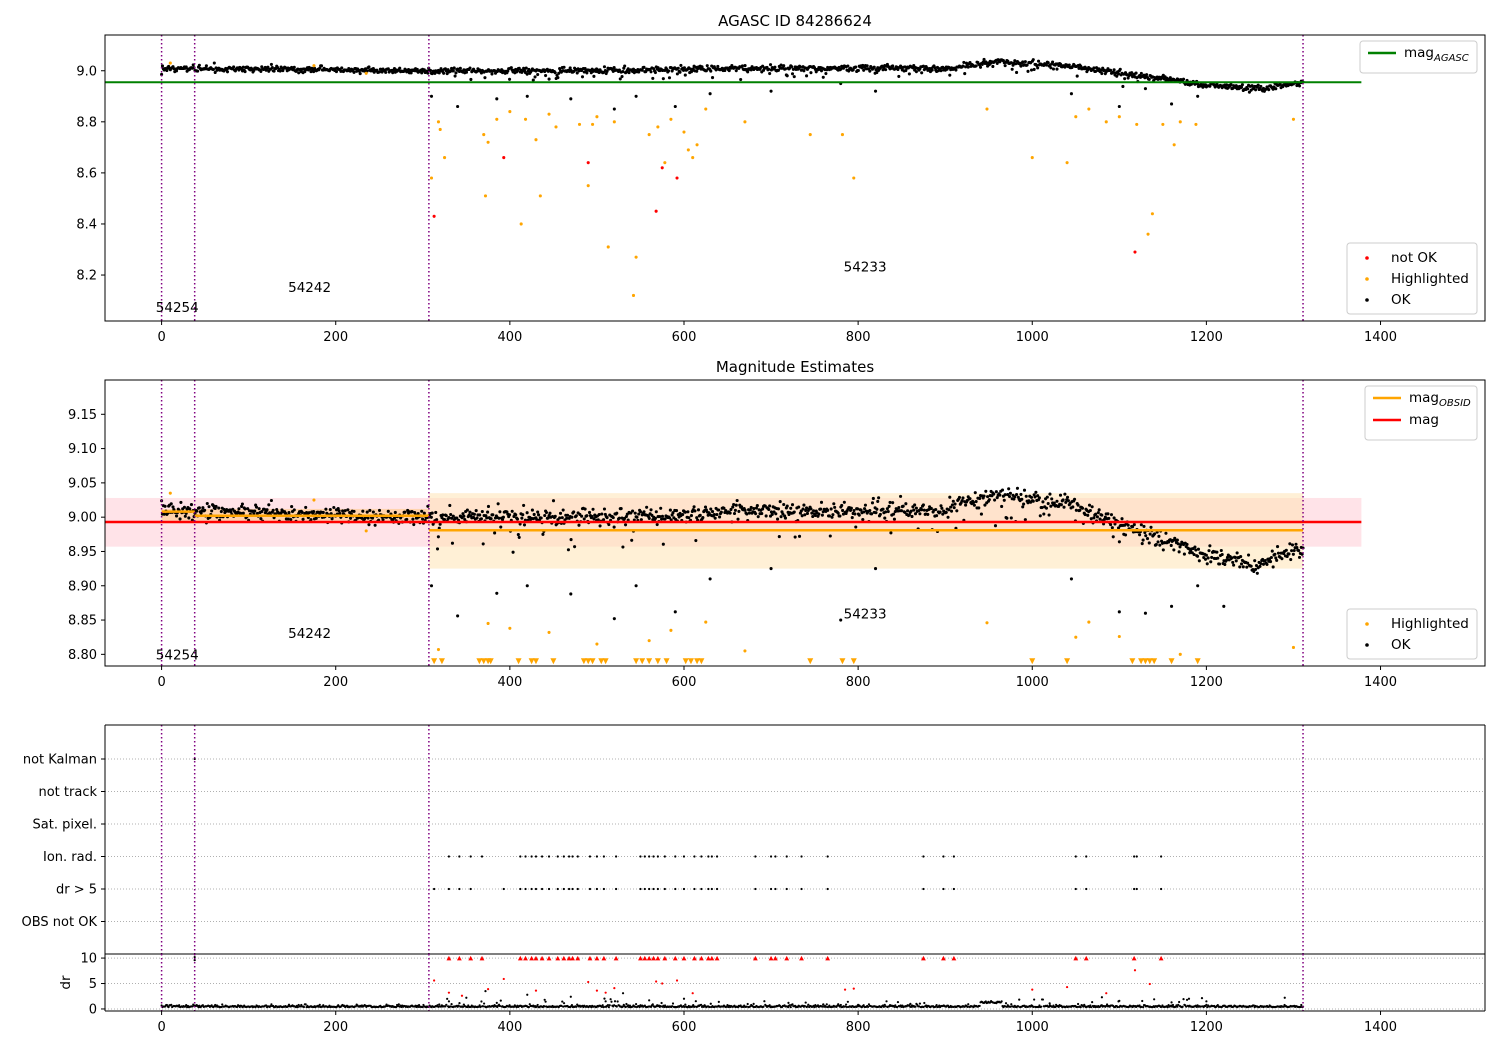 The image size is (1500, 1050). What do you see at coordinates (93, 1009) in the screenshot?
I see `y-tick-label: 0` at bounding box center [93, 1009].